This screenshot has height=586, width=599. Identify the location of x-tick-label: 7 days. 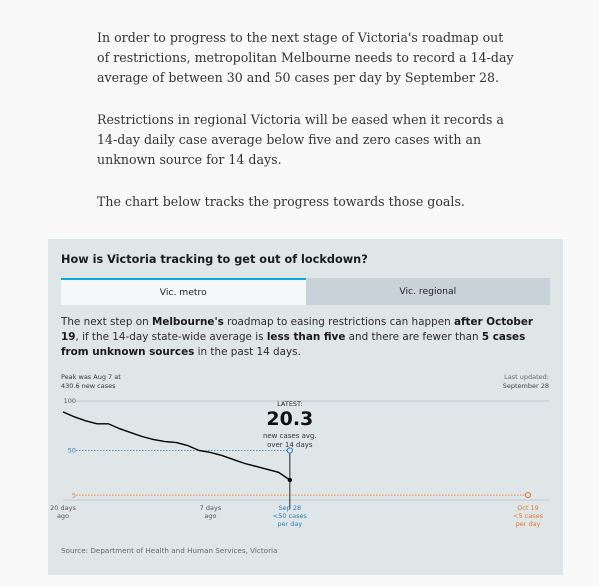
(211, 508).